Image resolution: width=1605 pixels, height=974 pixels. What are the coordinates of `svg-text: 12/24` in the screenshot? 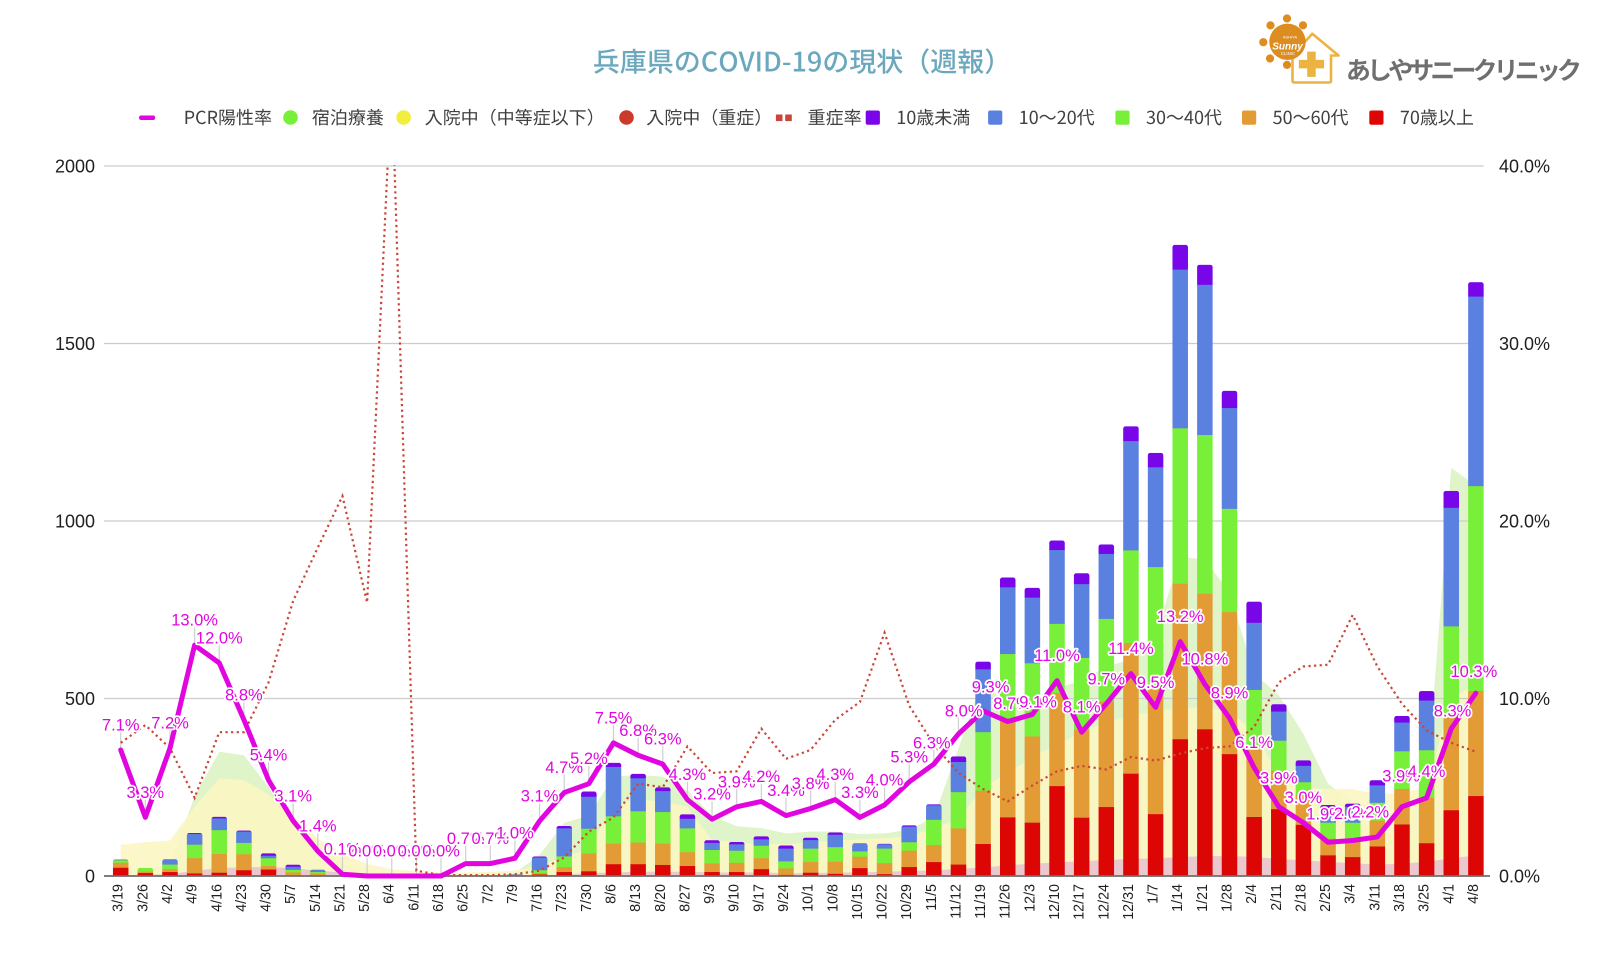 It's located at (1104, 902).